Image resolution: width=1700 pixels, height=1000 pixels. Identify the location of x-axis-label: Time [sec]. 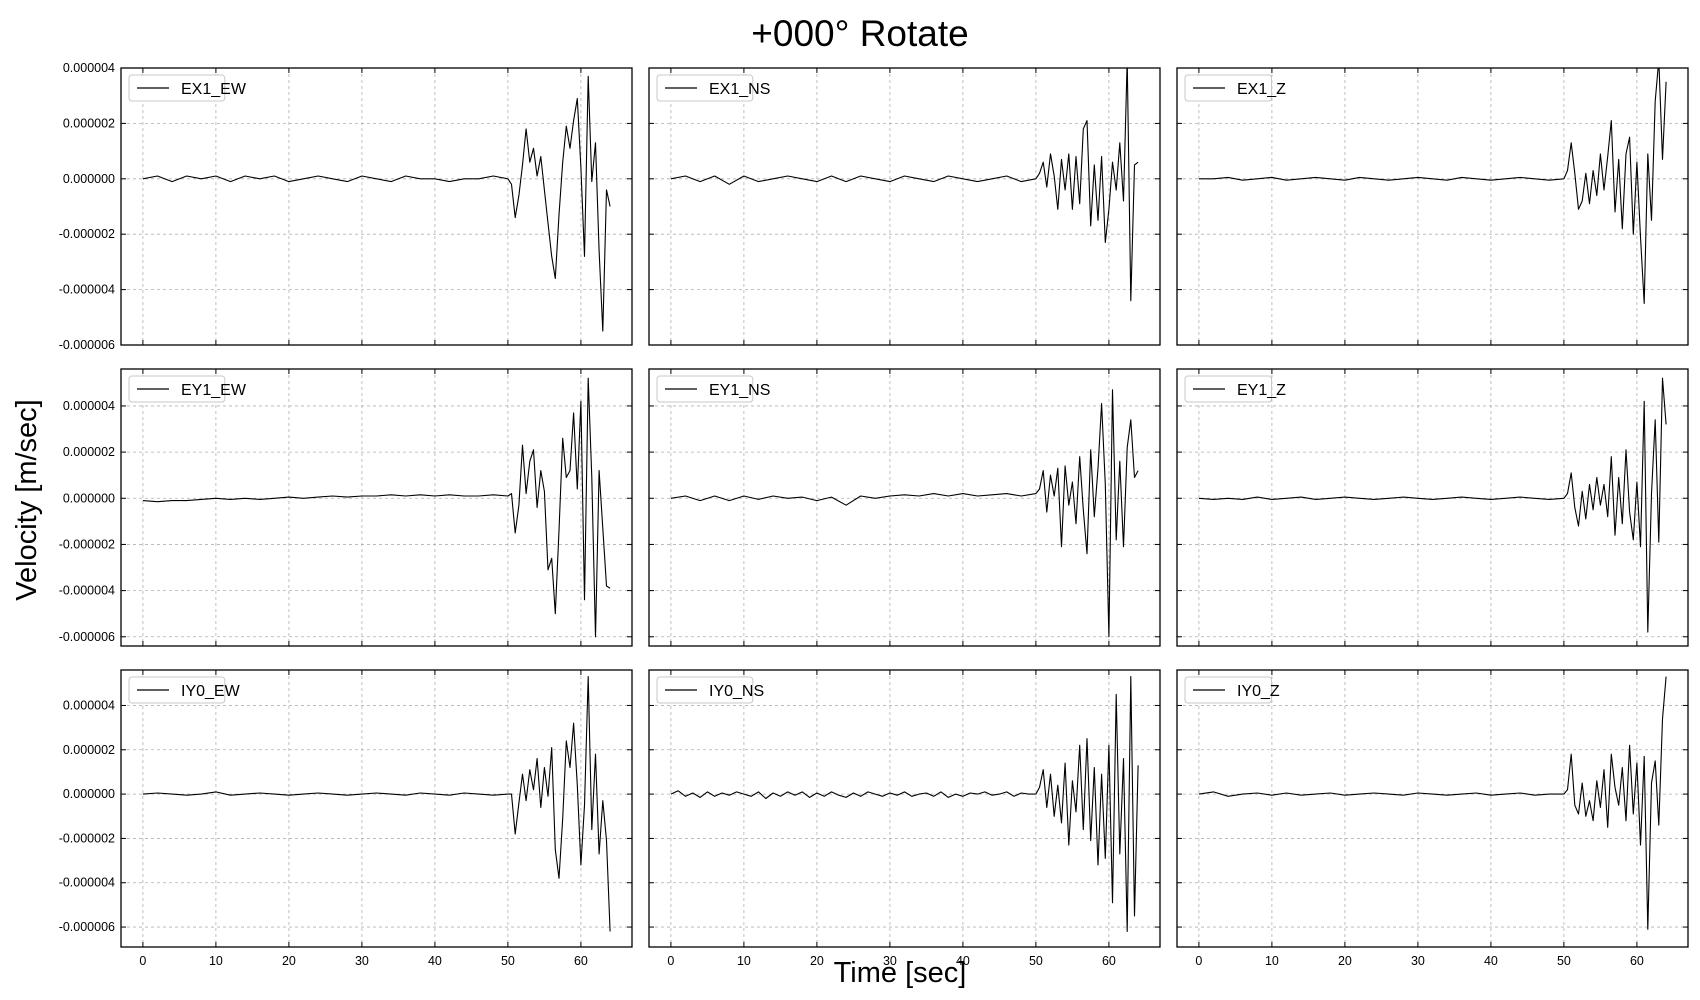
(900, 973).